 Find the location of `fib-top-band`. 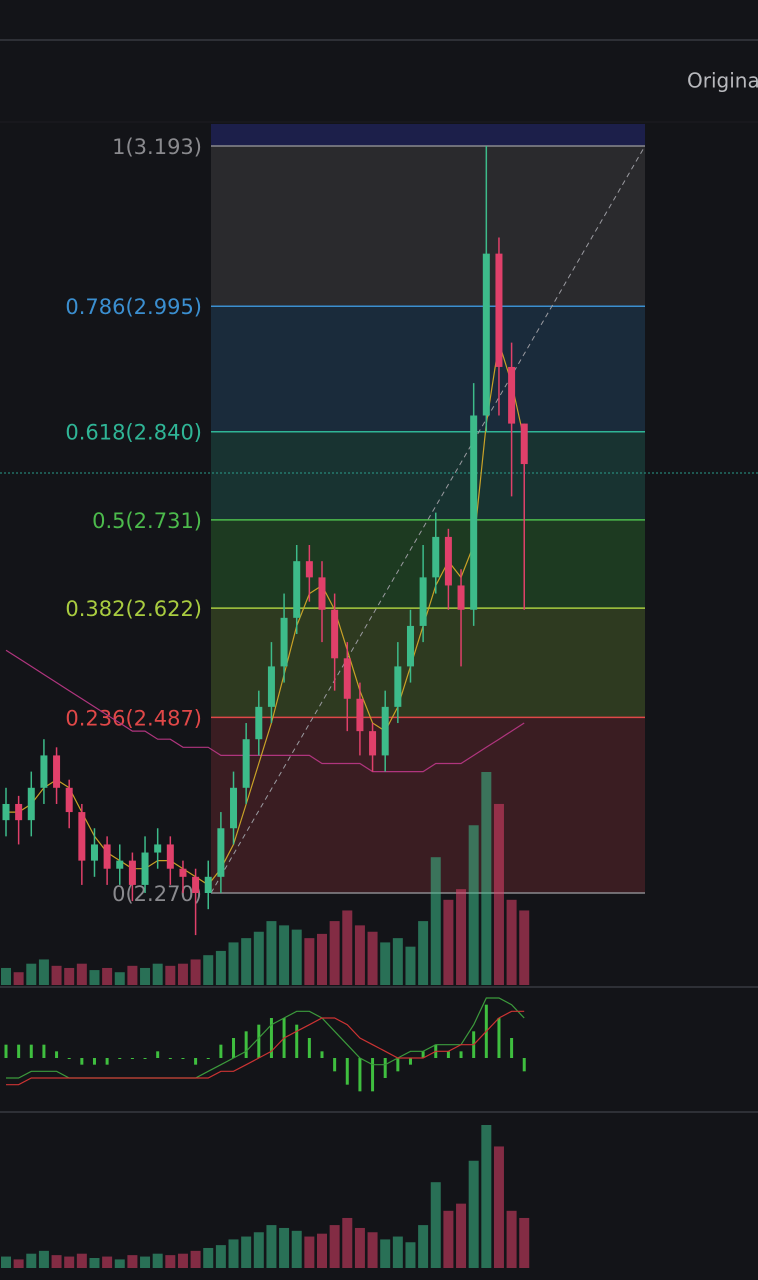

fib-top-band is located at coordinates (428, 135).